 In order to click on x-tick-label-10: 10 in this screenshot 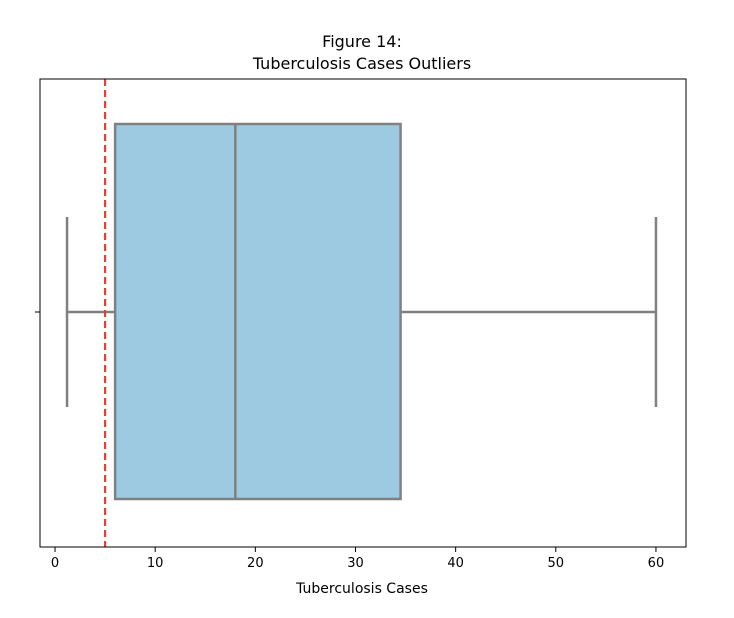, I will do `click(155, 563)`.